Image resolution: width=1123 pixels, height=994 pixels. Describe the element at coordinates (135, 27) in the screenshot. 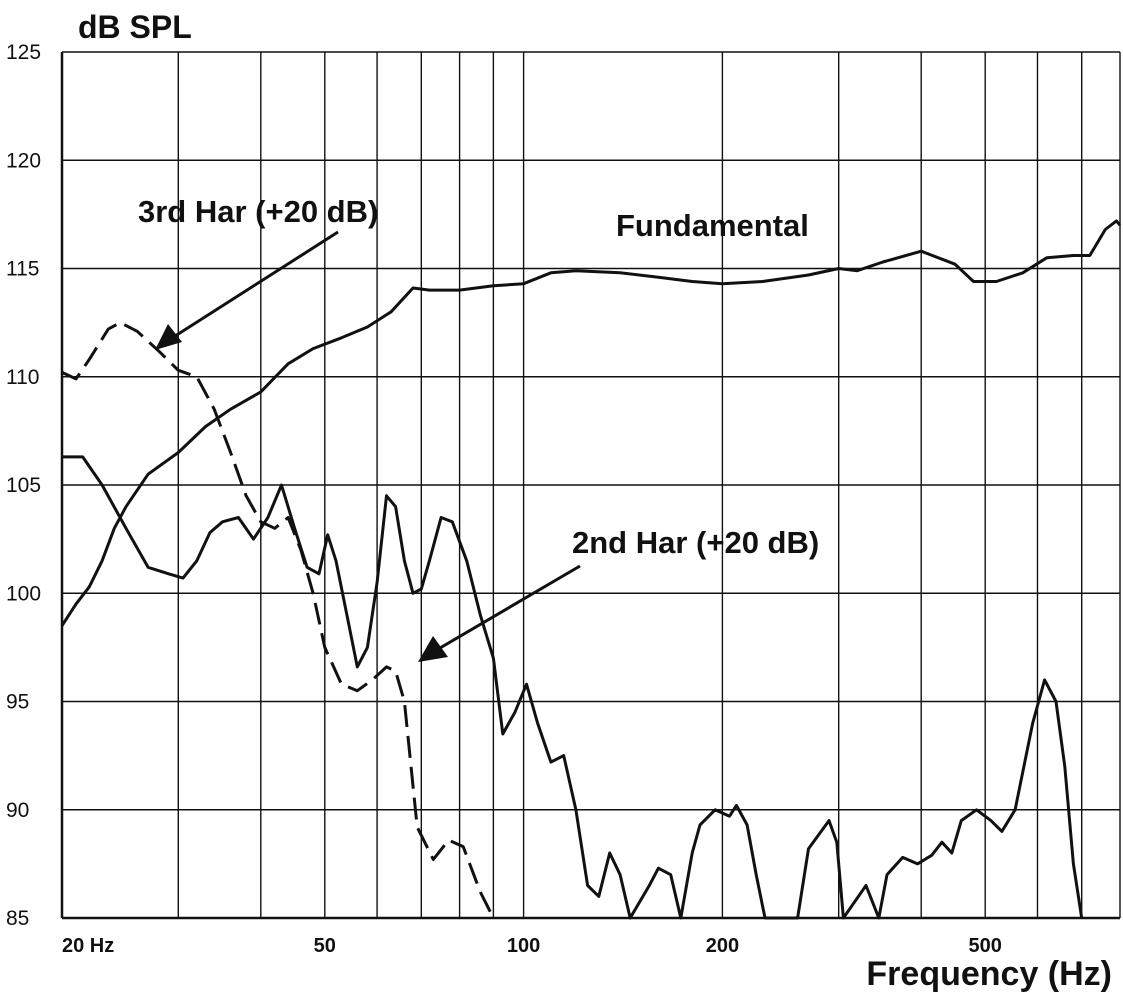

I see `y-axis-label: dB SPL` at that location.